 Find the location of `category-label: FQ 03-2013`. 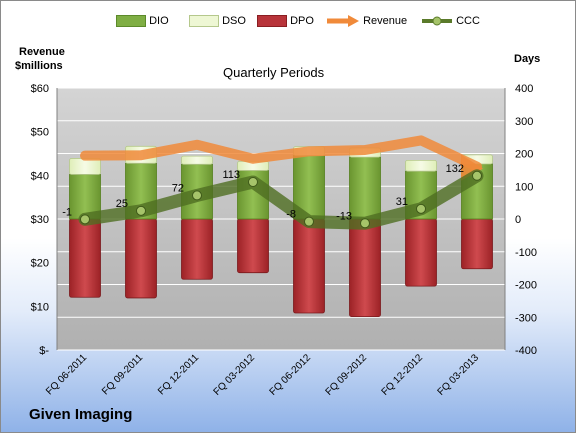

category-label: FQ 03-2013 is located at coordinates (459, 375).